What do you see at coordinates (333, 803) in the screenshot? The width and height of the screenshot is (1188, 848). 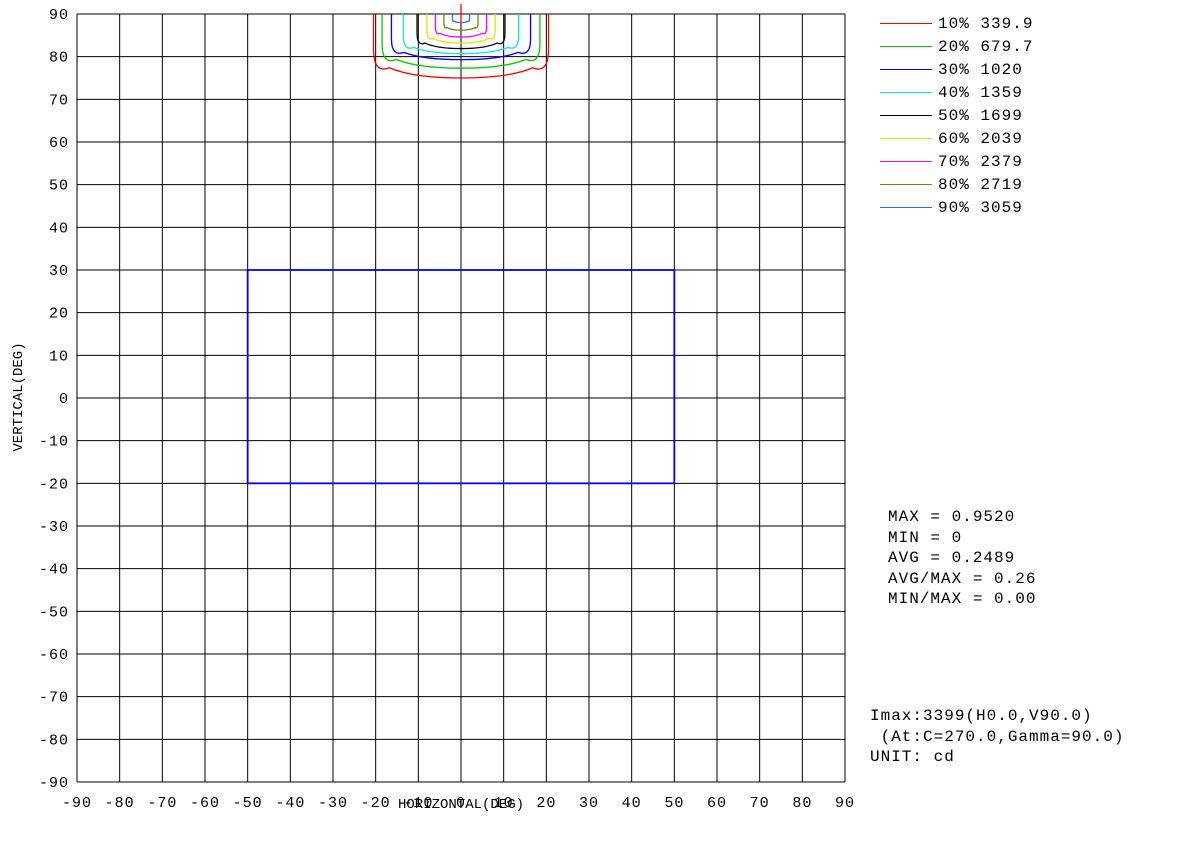 I see `x-tick-label: -30` at bounding box center [333, 803].